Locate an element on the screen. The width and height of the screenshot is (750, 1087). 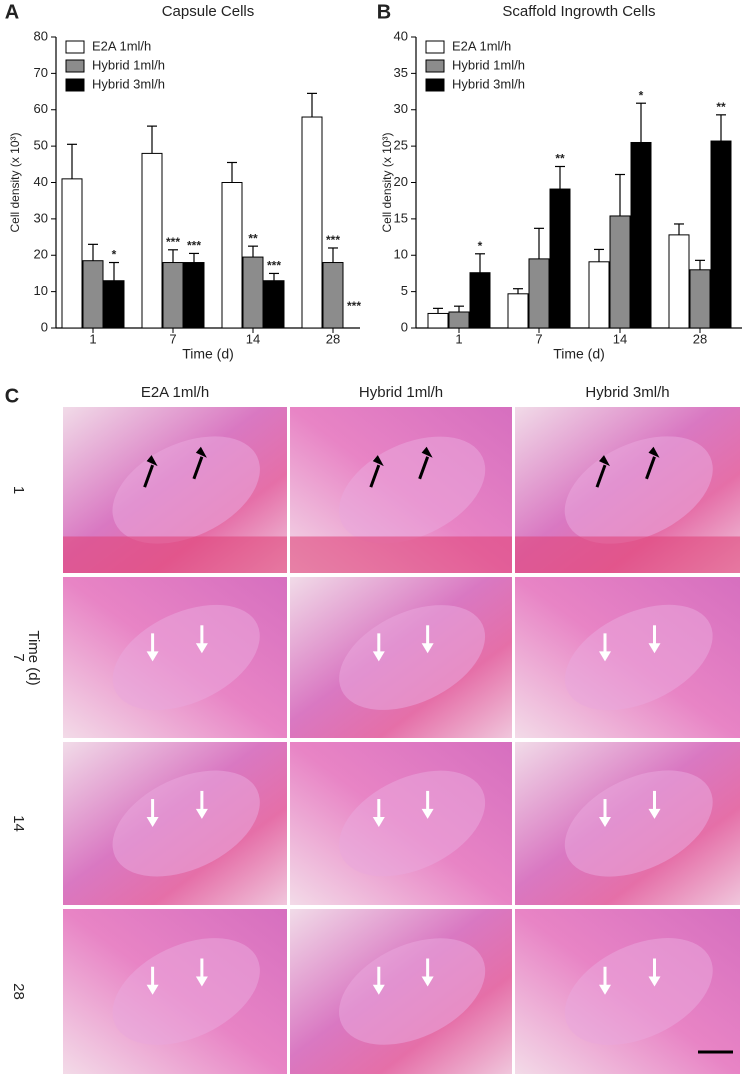
x-tick-label: 14 is located at coordinates (253, 338).